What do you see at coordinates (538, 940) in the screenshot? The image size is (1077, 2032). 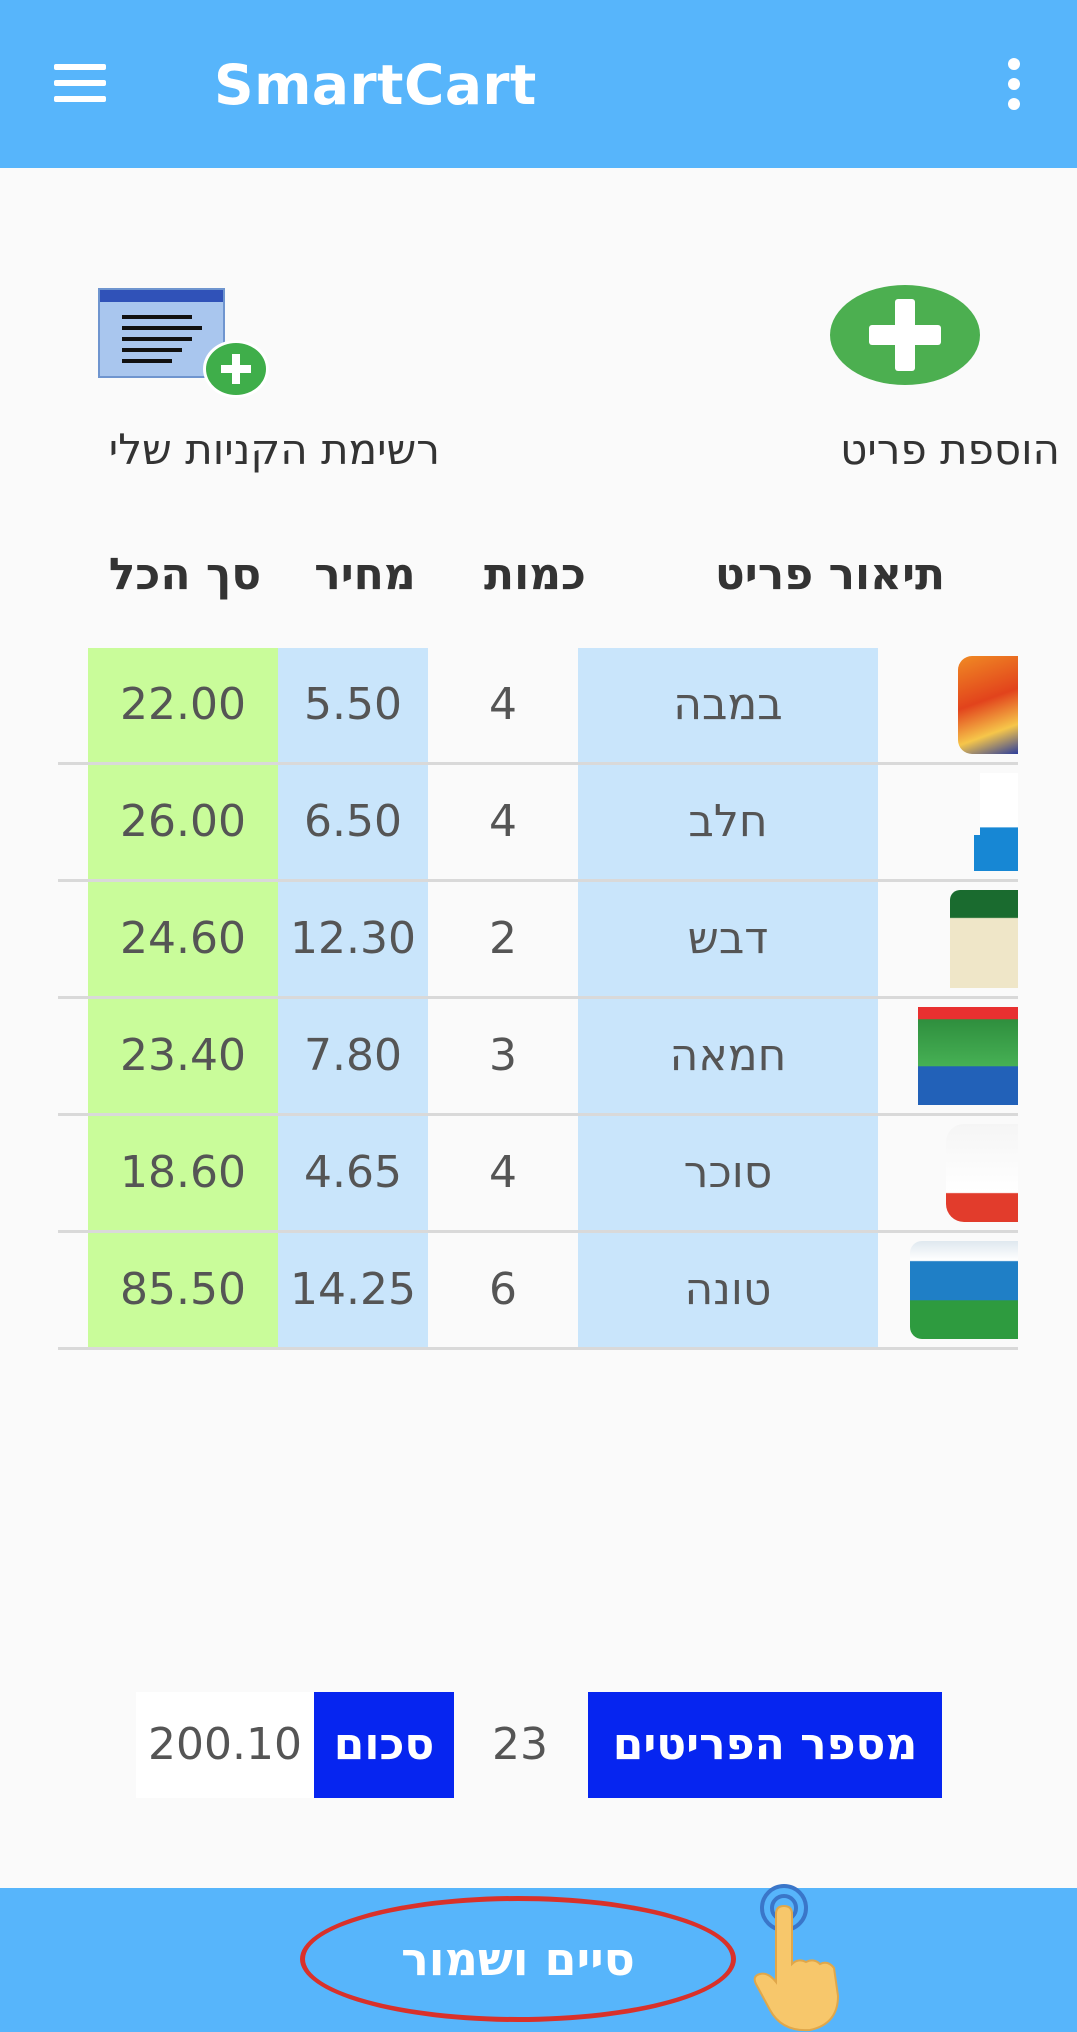 I see `table-row: 24.60 12.30 2 דבש` at bounding box center [538, 940].